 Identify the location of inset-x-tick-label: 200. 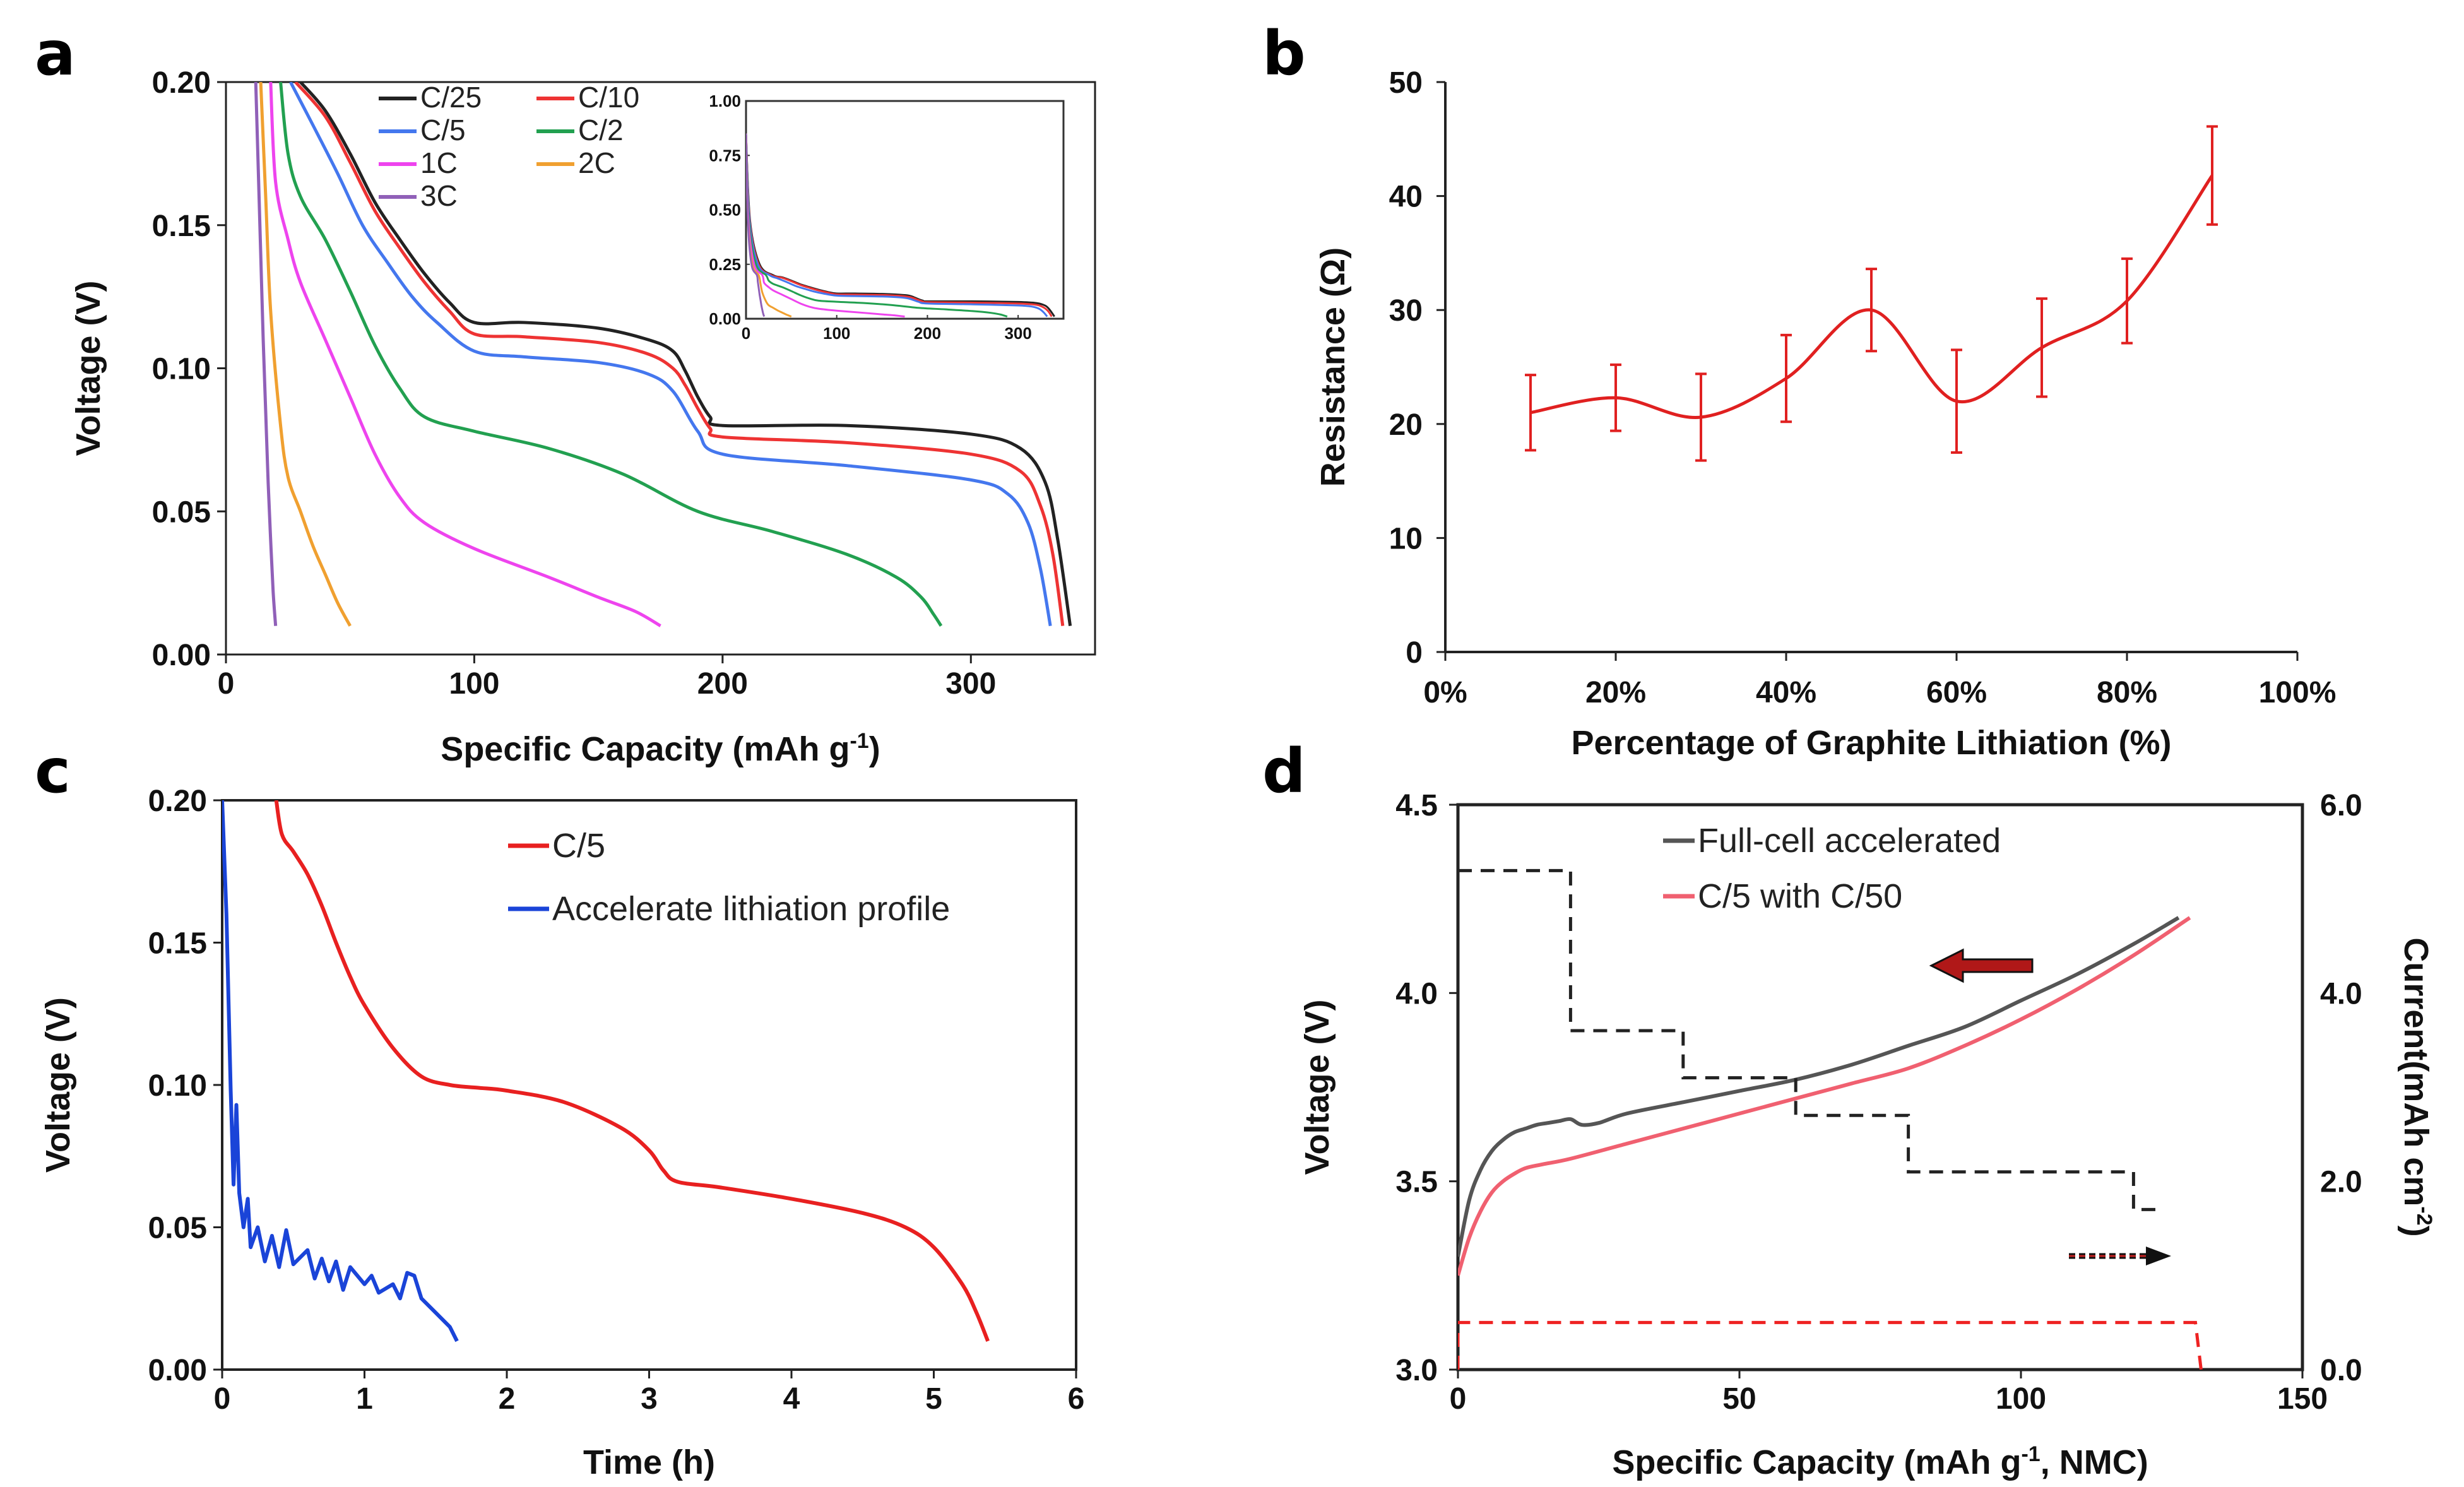
(928, 333).